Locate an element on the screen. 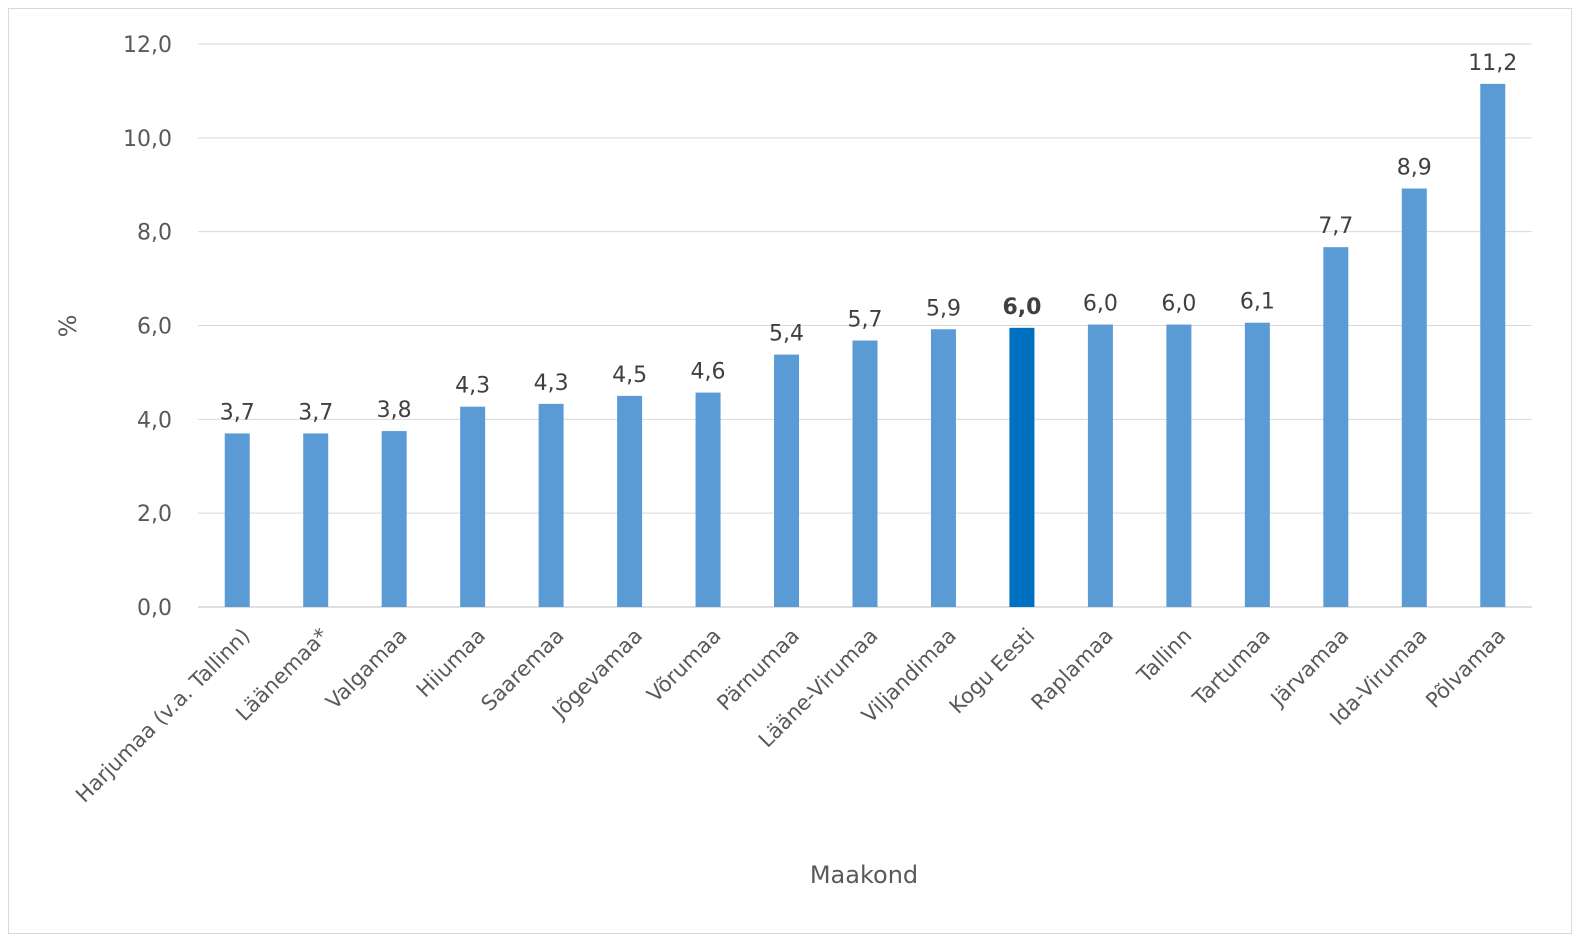  x-tick-label: Kogu Eesti is located at coordinates (992, 671).